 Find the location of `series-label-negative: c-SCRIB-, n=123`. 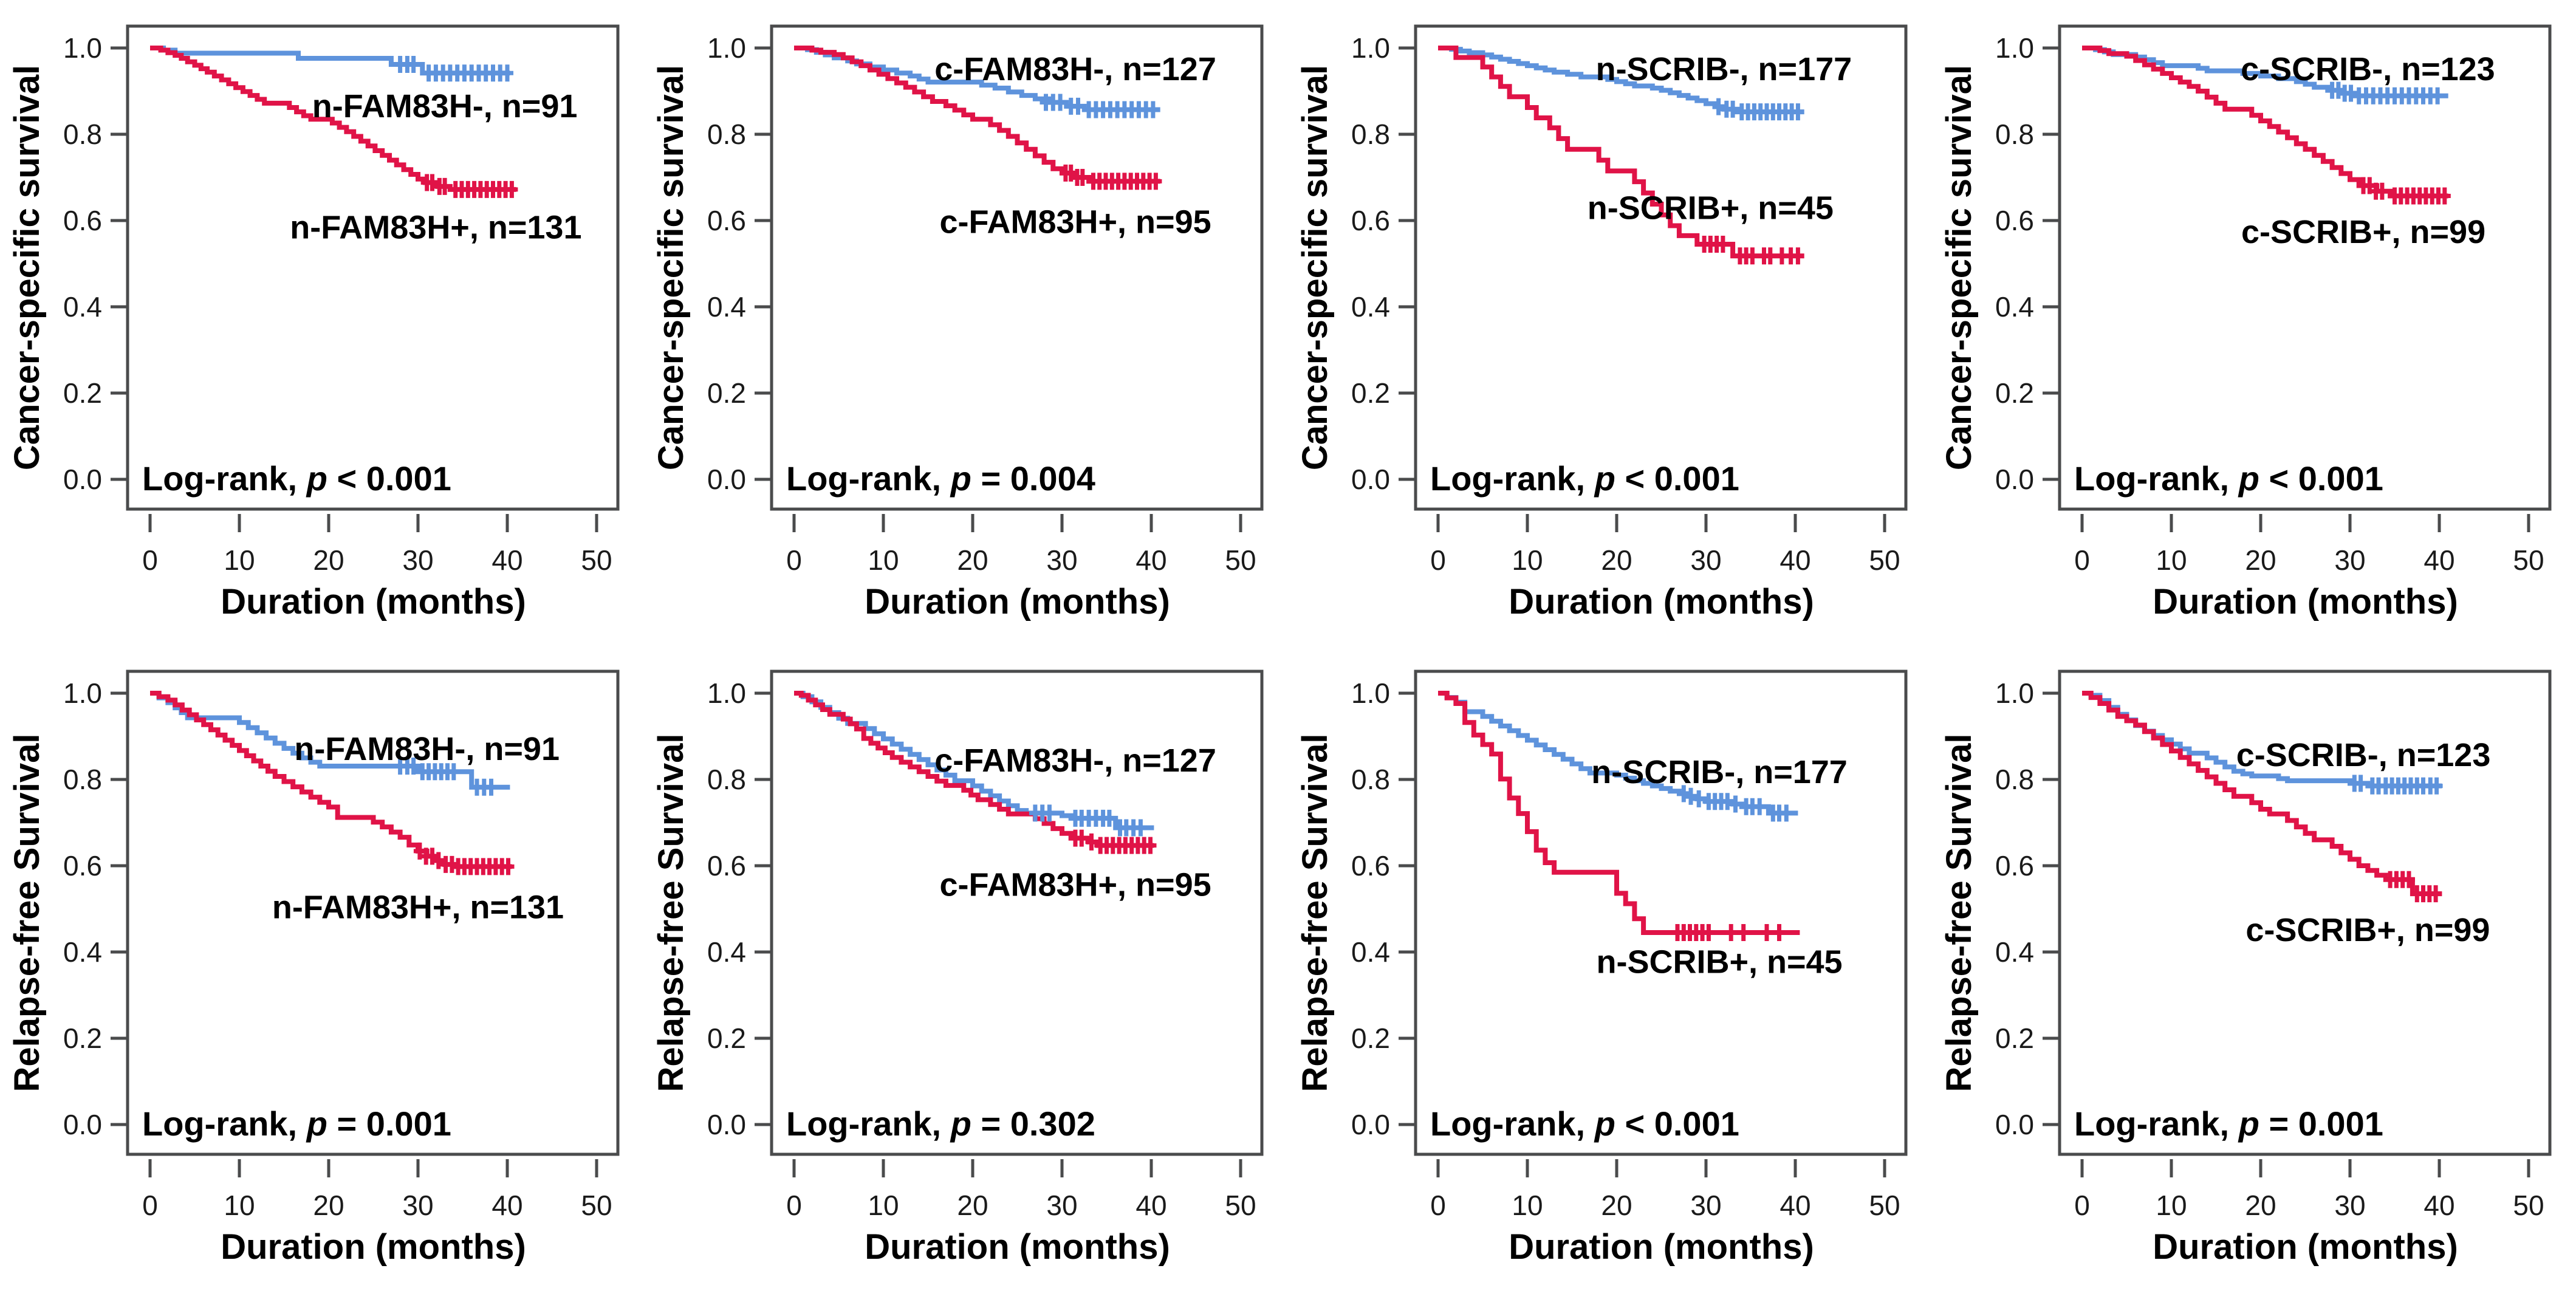

series-label-negative: c-SCRIB-, n=123 is located at coordinates (2363, 755).